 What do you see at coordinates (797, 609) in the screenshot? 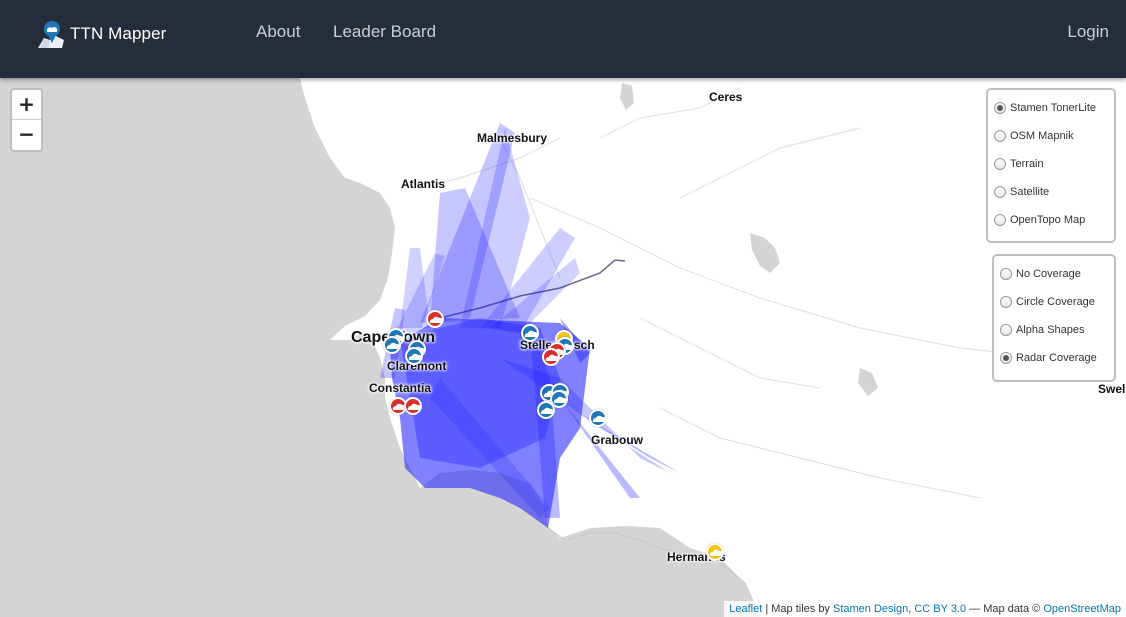
I see `attribution-text: | Map tiles by` at bounding box center [797, 609].